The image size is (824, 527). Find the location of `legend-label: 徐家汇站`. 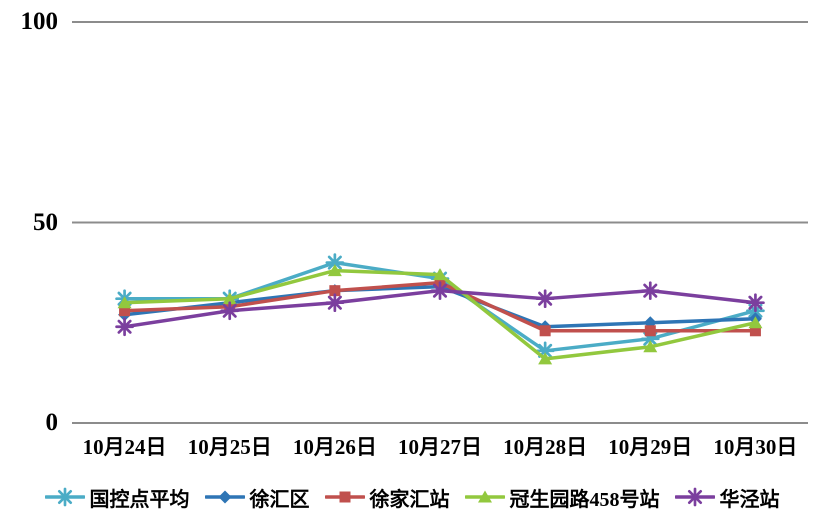

legend-label: 徐家汇站 is located at coordinates (409, 499).